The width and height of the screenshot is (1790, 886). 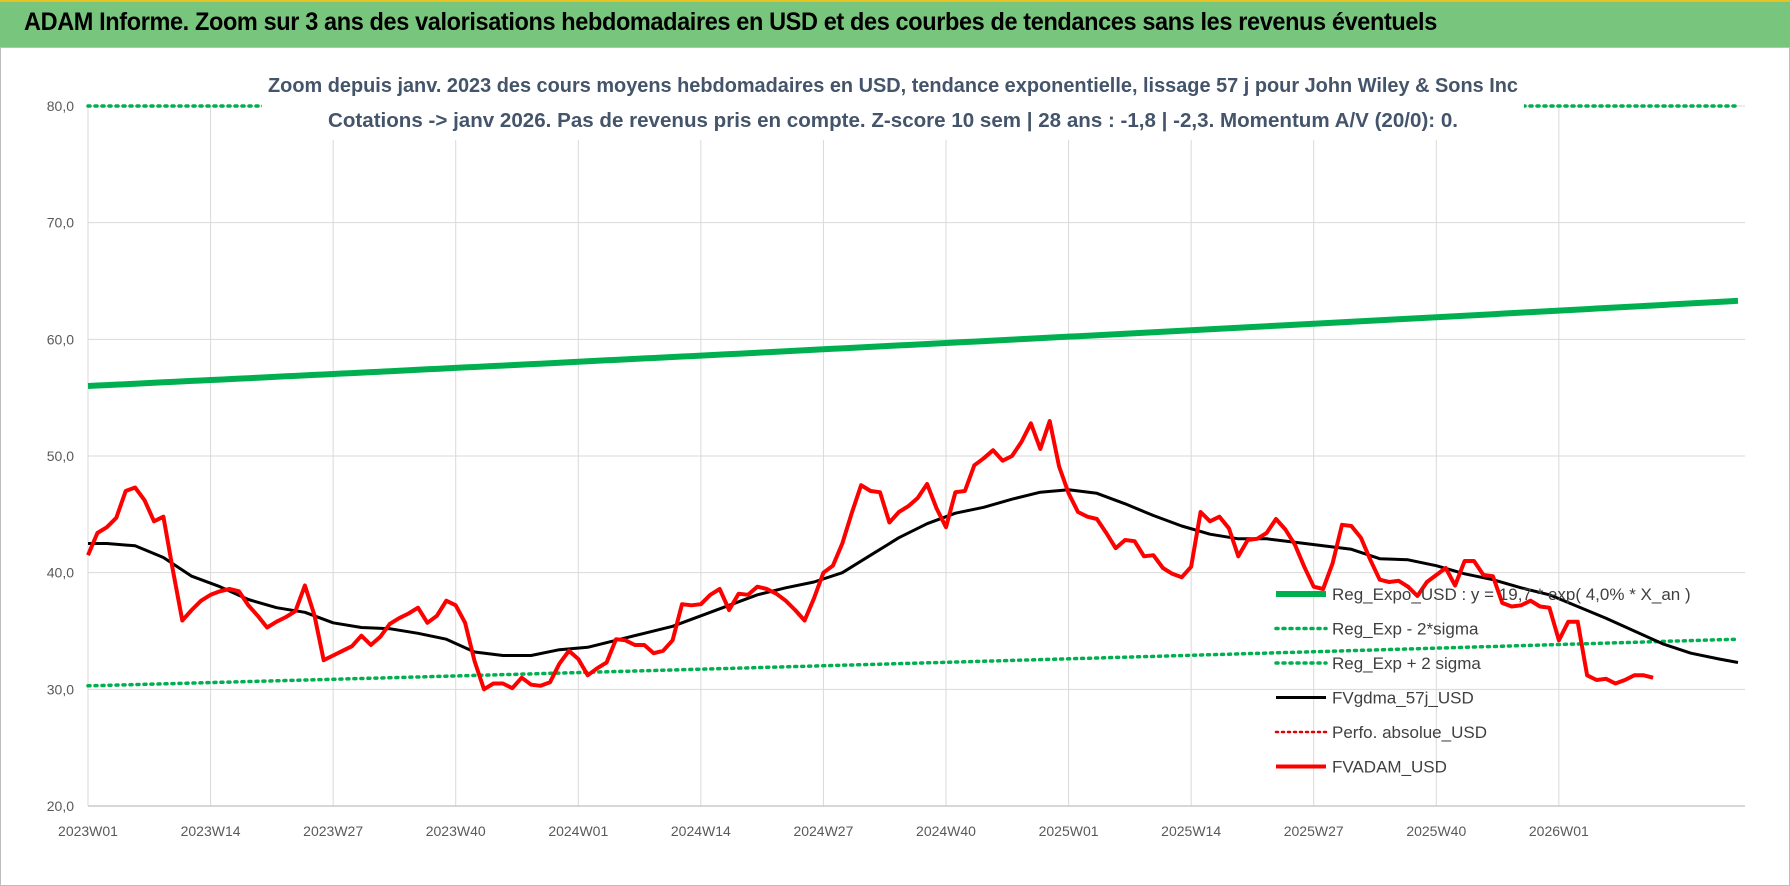 What do you see at coordinates (1409, 732) in the screenshot?
I see `legend-label: Perfo. absolue_USD` at bounding box center [1409, 732].